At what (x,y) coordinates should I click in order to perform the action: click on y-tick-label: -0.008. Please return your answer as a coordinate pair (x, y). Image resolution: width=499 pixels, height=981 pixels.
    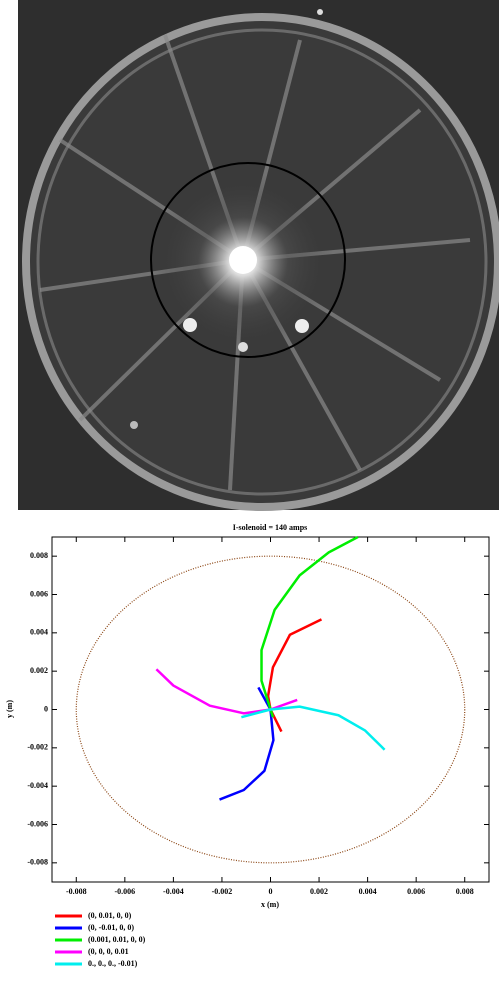
    Looking at the image, I should click on (37, 862).